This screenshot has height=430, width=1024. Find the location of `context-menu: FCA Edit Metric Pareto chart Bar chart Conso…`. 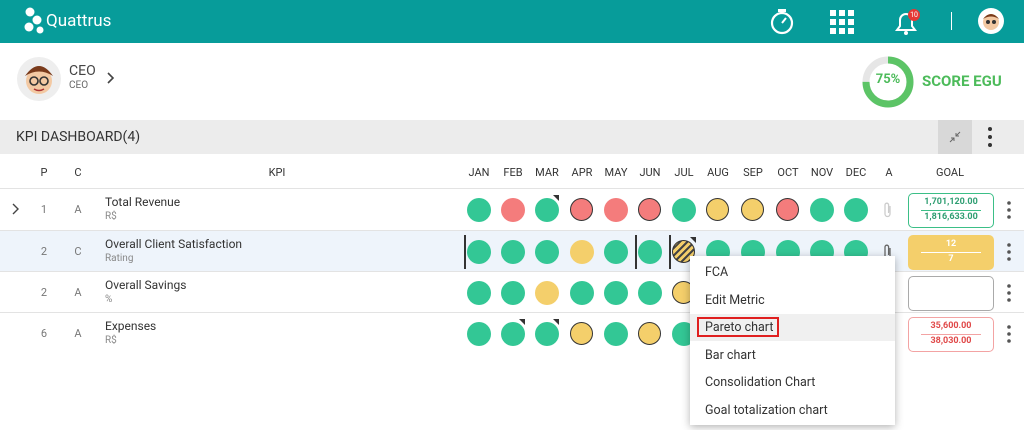

context-menu: FCA Edit Metric Pareto chart Bar chart Conso… is located at coordinates (792, 340).